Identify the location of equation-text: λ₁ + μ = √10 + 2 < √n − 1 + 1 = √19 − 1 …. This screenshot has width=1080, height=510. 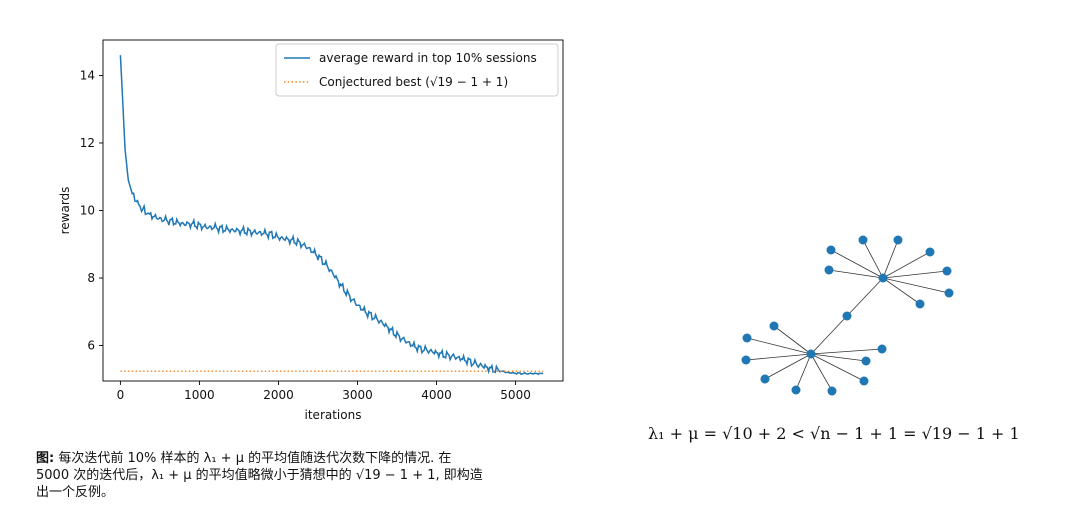
(834, 433).